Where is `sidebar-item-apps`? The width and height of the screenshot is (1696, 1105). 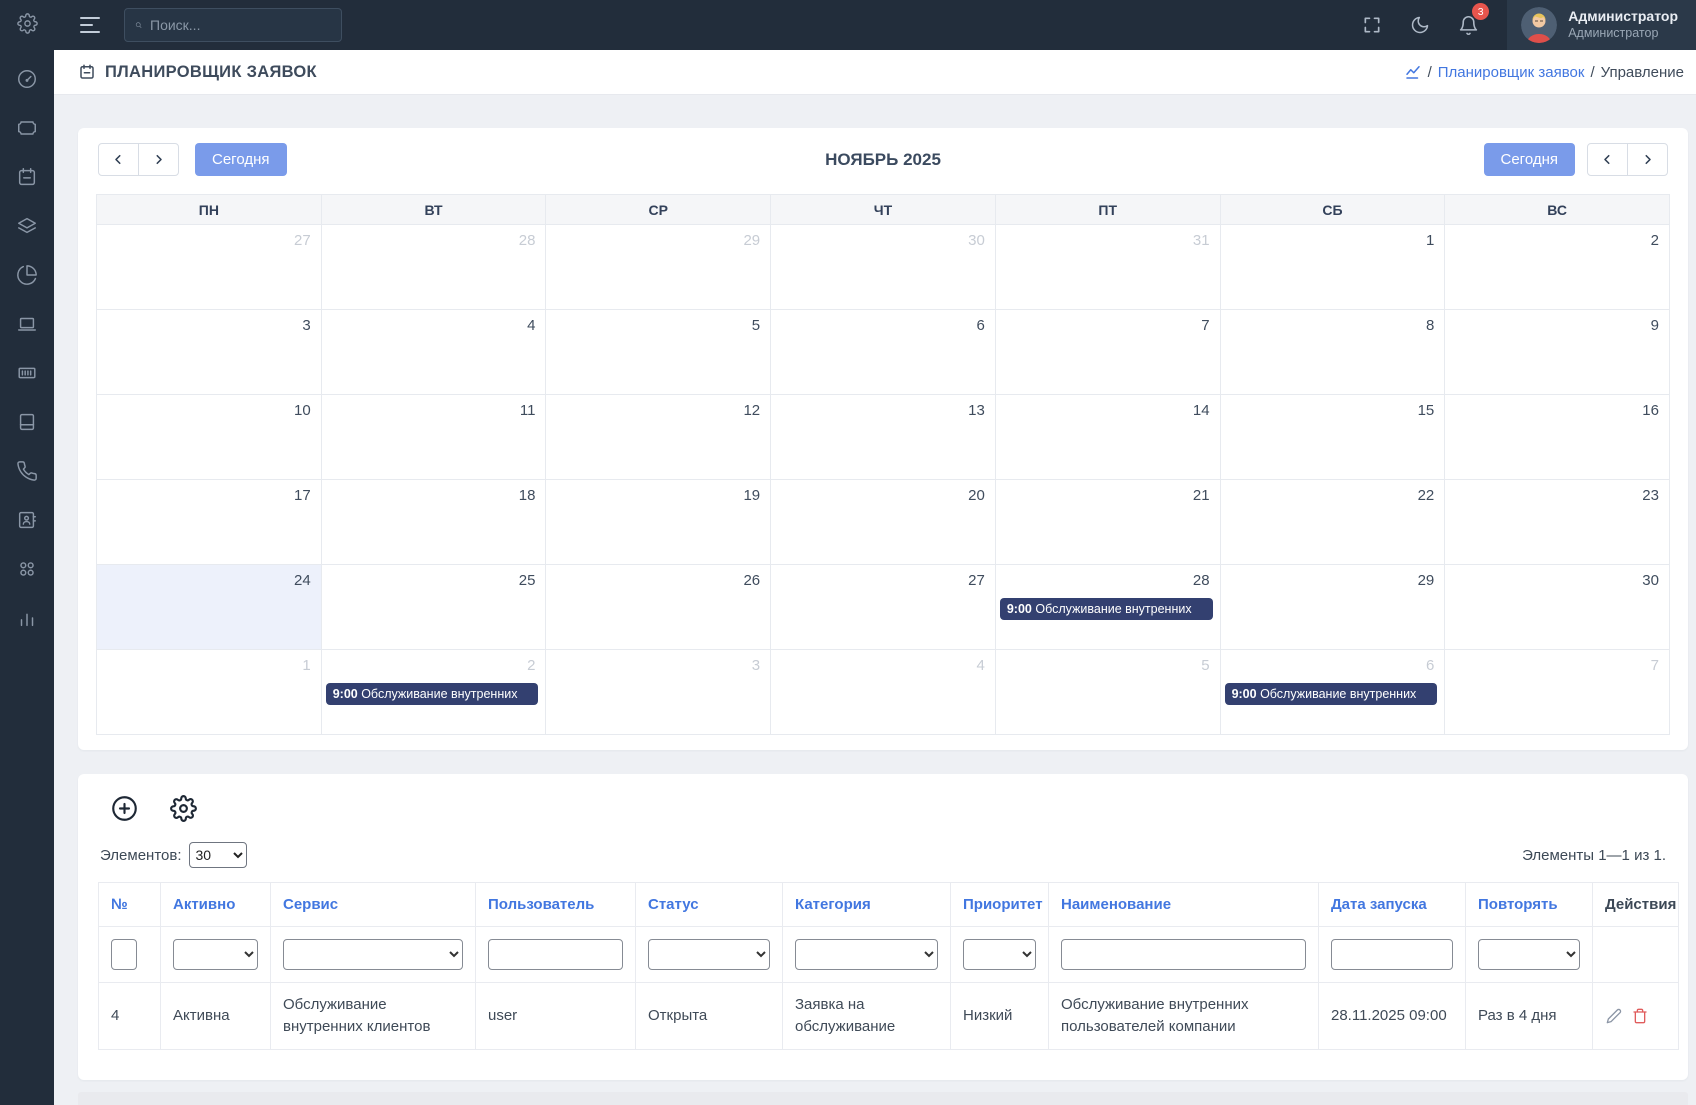
sidebar-item-apps is located at coordinates (27, 569).